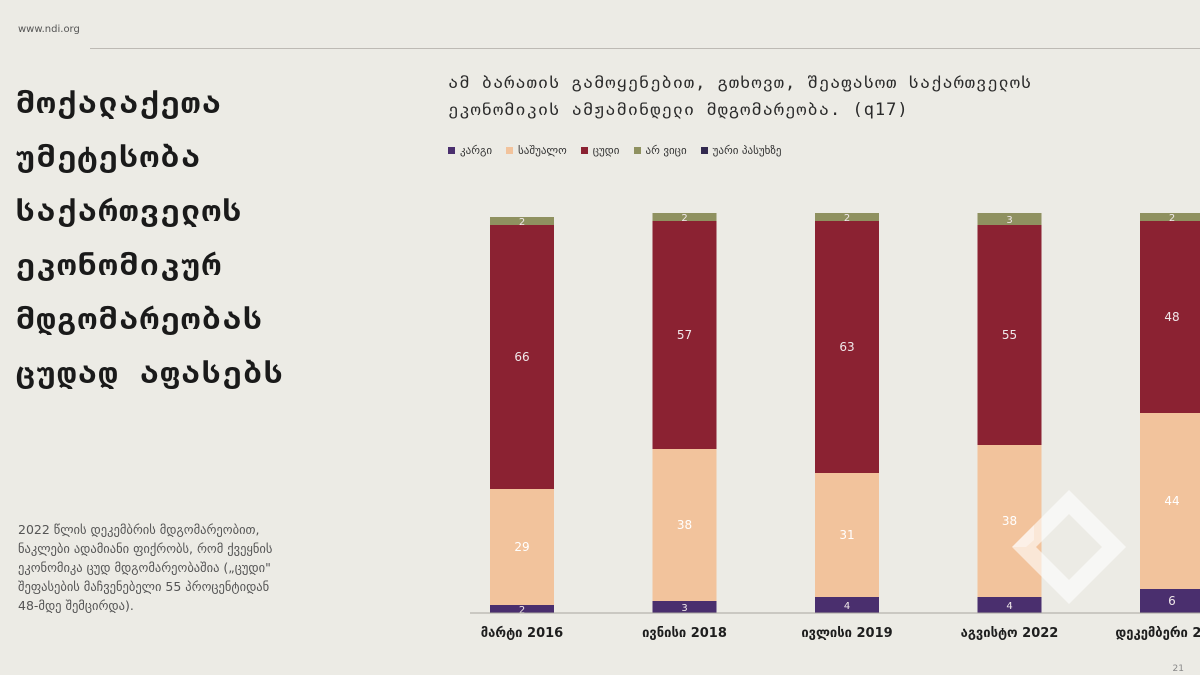 This screenshot has height=675, width=1200. Describe the element at coordinates (645, 48) in the screenshot. I see `header-divider` at that location.